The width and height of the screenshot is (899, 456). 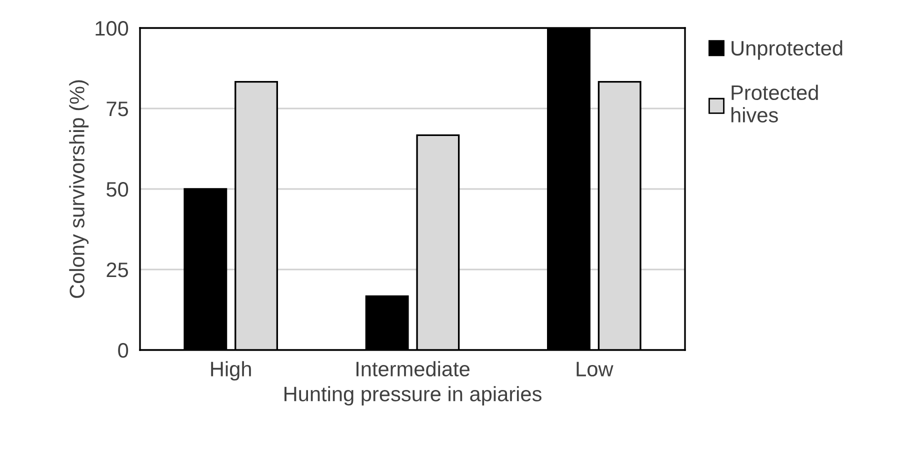 What do you see at coordinates (112, 28) in the screenshot?
I see `y-tick-label: 100` at bounding box center [112, 28].